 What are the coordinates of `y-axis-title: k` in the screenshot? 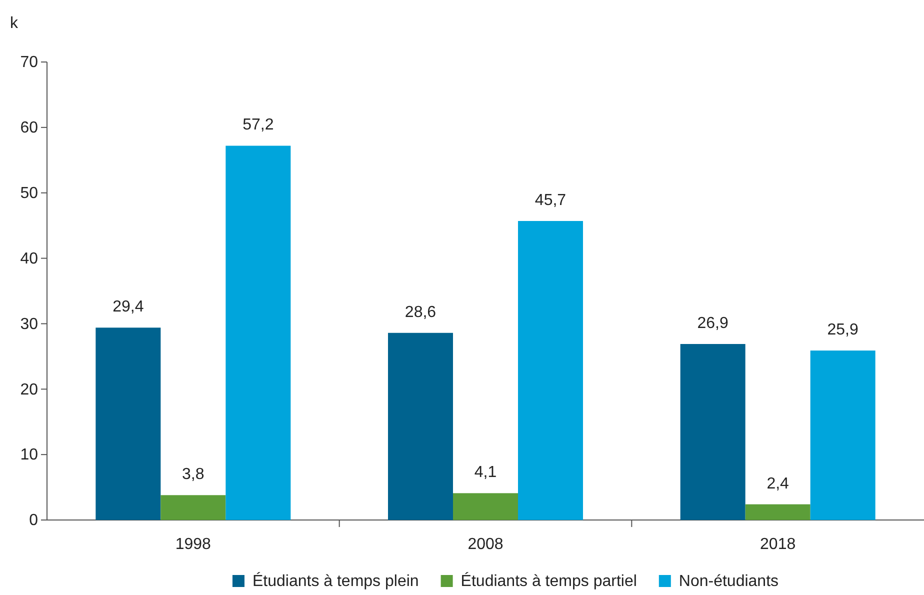 It's located at (14, 23).